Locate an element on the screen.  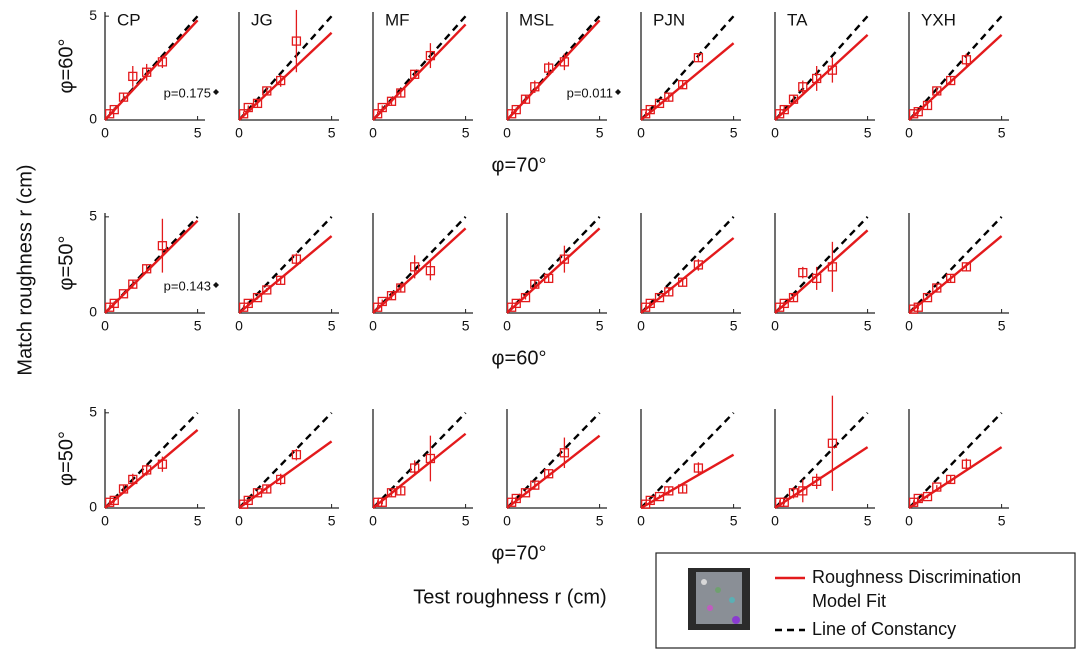
y-tick-label: 5 is located at coordinates (93, 412).